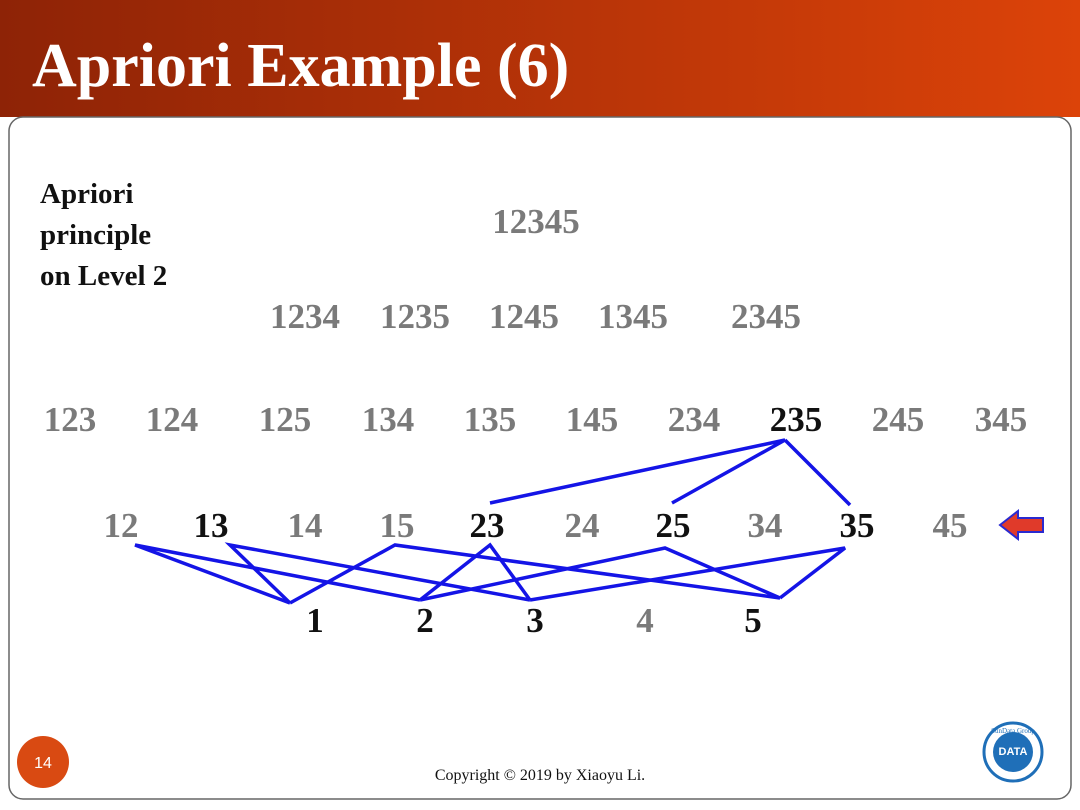 This screenshot has height=810, width=1080. What do you see at coordinates (103, 276) in the screenshot?
I see `note-line: on Level 2` at bounding box center [103, 276].